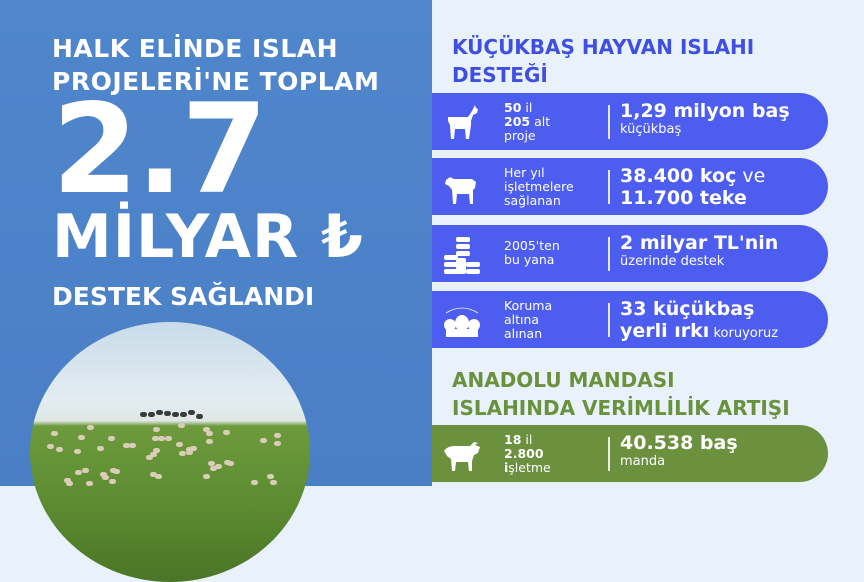 The width and height of the screenshot is (864, 582). What do you see at coordinates (603, 61) in the screenshot?
I see `section1-title: KÜÇÜKBAŞ HAYVAN ISLAHI DESTEĞİ` at bounding box center [603, 61].